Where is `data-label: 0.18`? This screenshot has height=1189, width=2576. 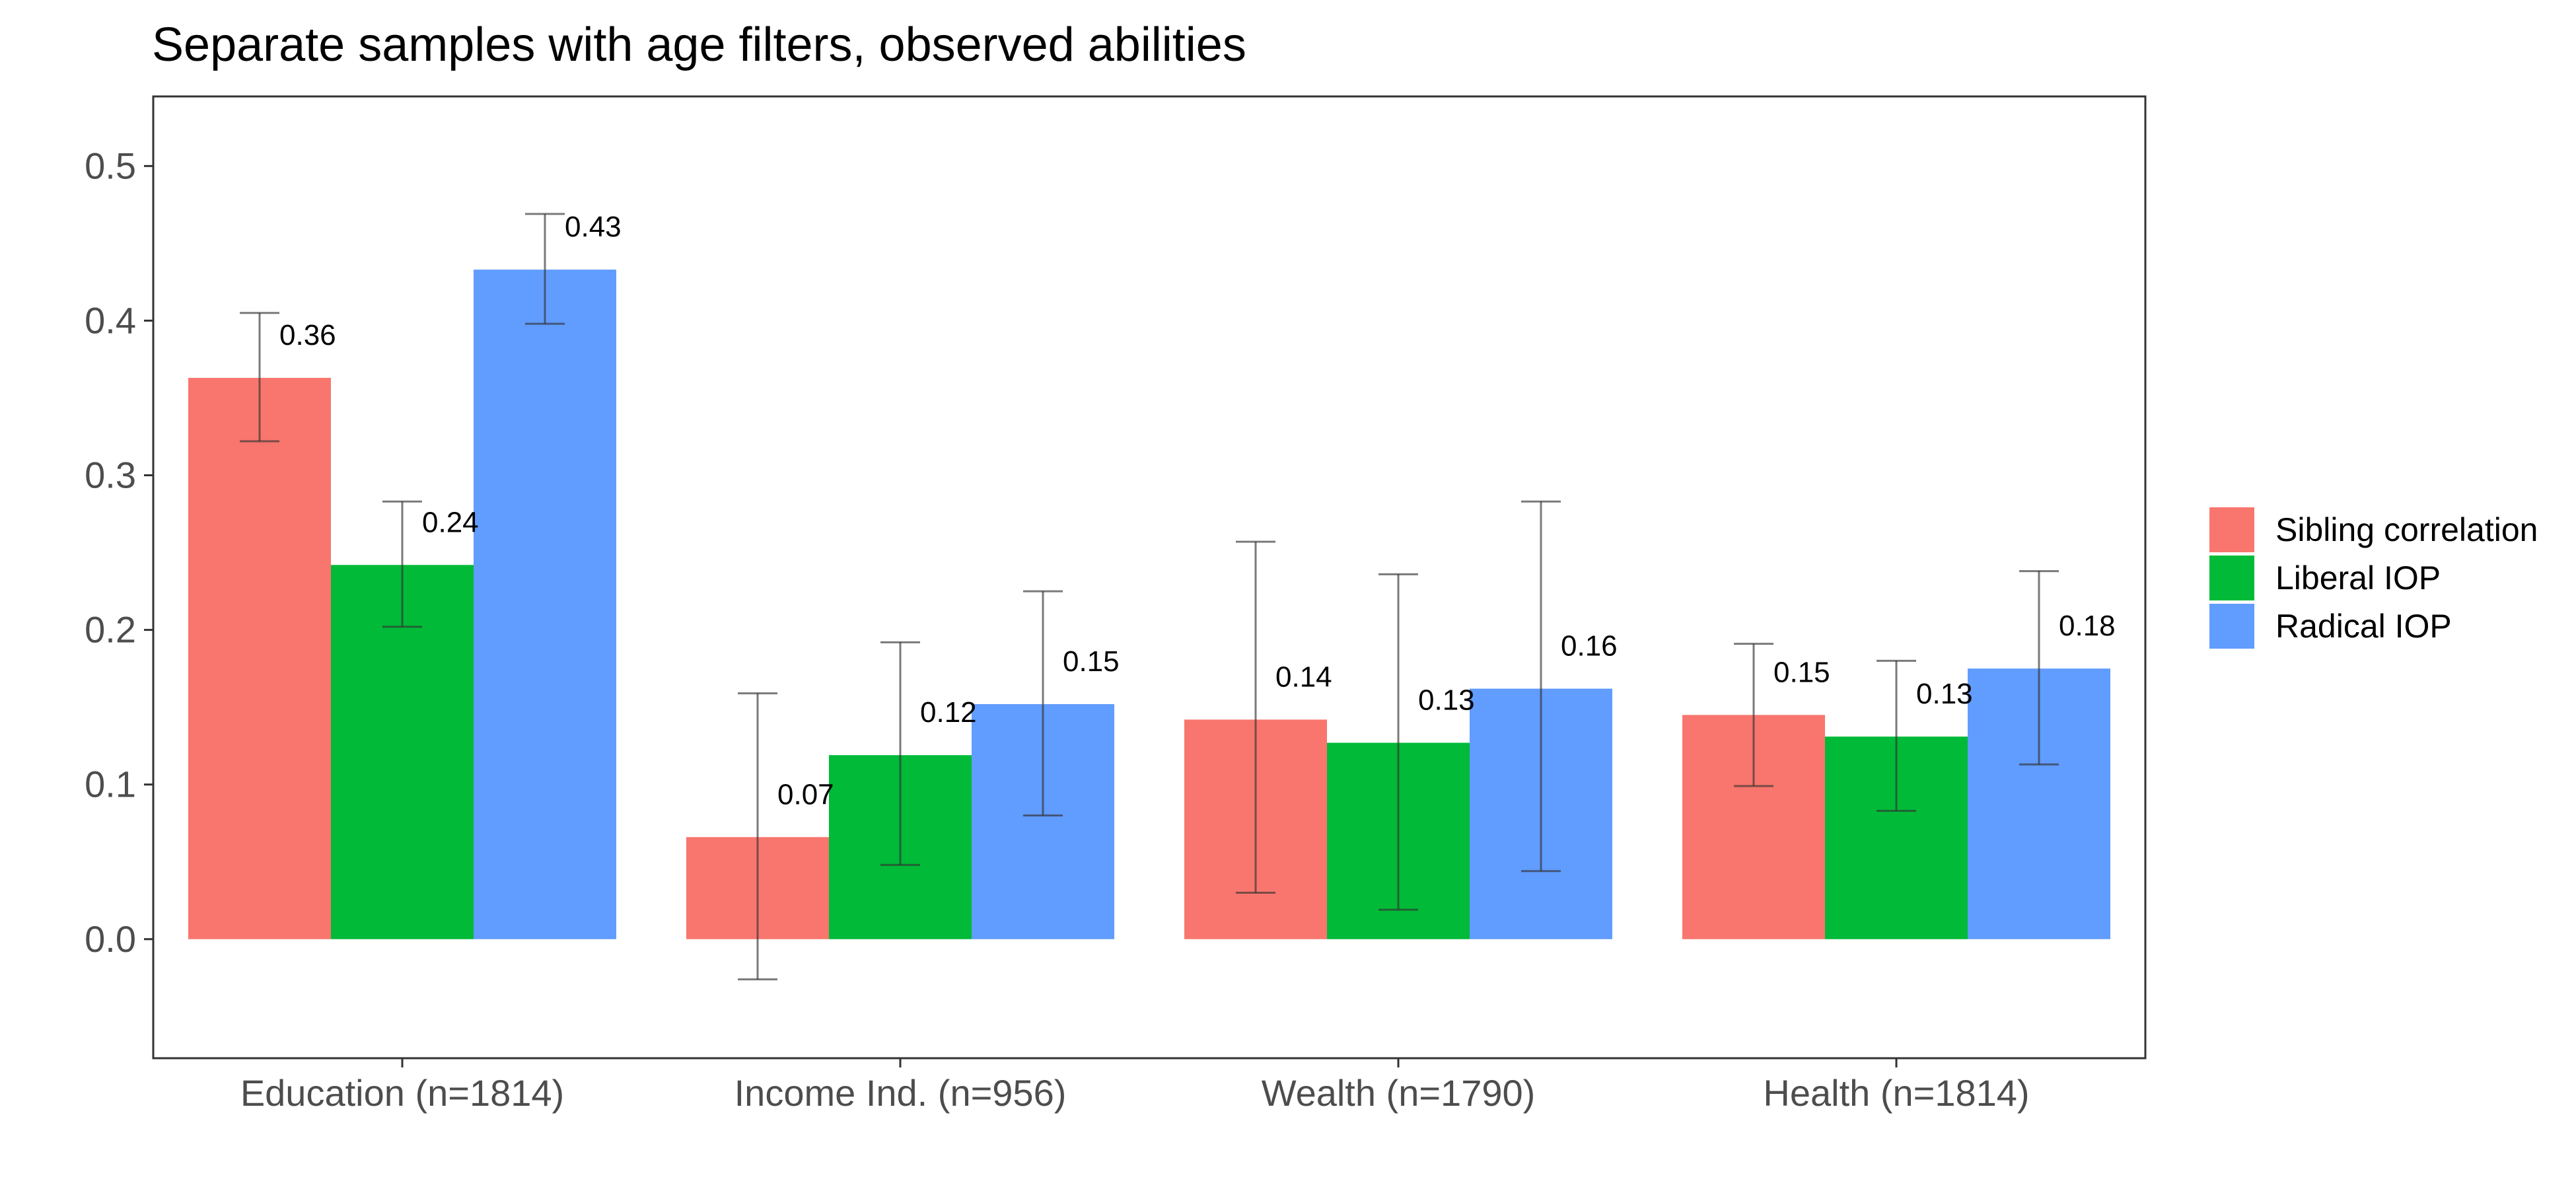 data-label: 0.18 is located at coordinates (2087, 626).